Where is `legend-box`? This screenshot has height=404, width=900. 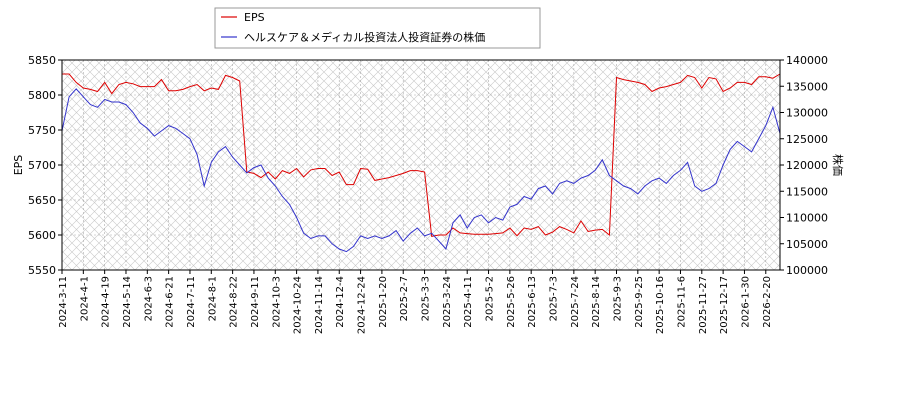 legend-box is located at coordinates (377, 28).